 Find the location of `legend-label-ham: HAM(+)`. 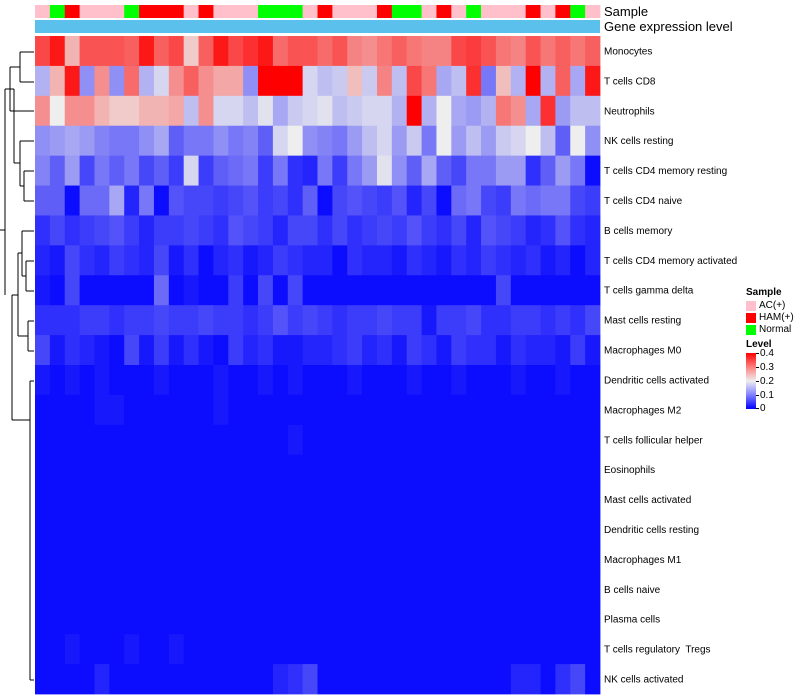

legend-label-ham: HAM(+) is located at coordinates (776, 317).